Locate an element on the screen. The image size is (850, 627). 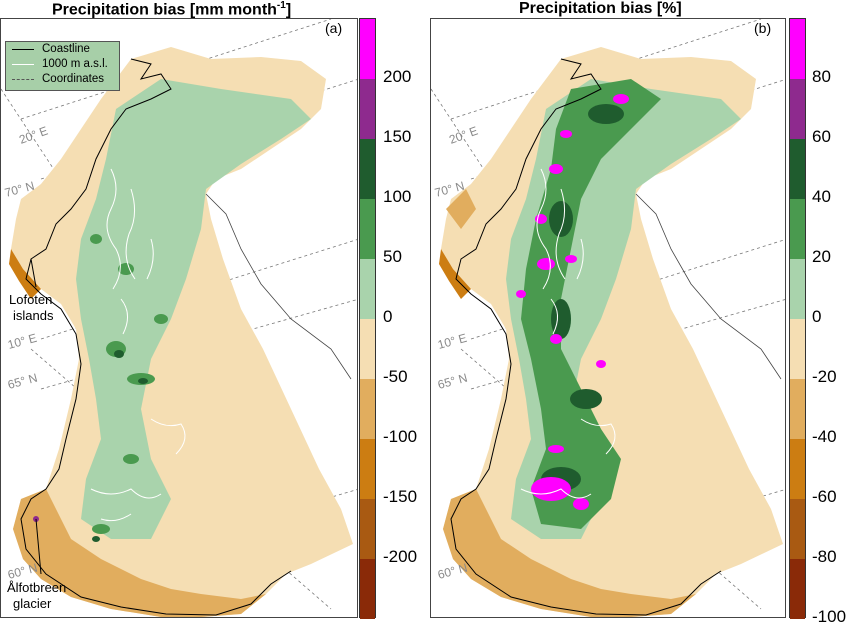
panel-a-border is located at coordinates (278, 286).